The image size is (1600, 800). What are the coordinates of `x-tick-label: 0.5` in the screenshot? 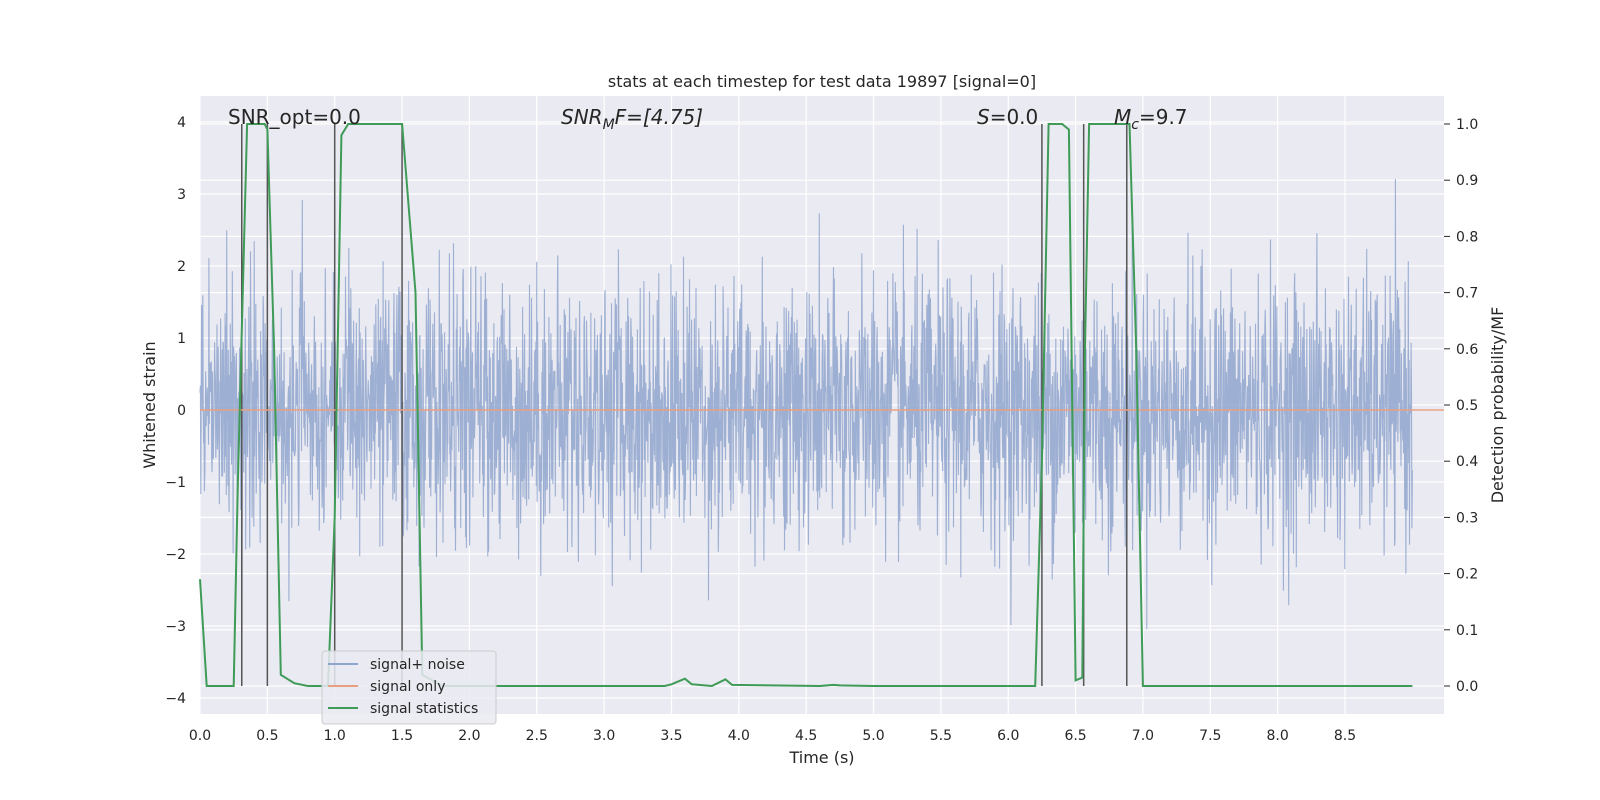 It's located at (267, 736).